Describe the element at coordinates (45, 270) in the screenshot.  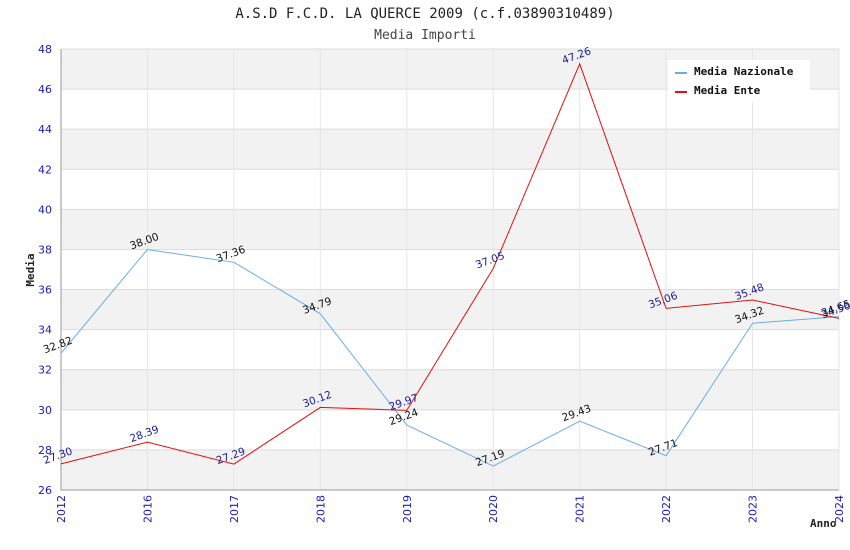
I see `y-tick-labels: 26 28 30 32 34 36 38 40 42 44 46 48` at that location.